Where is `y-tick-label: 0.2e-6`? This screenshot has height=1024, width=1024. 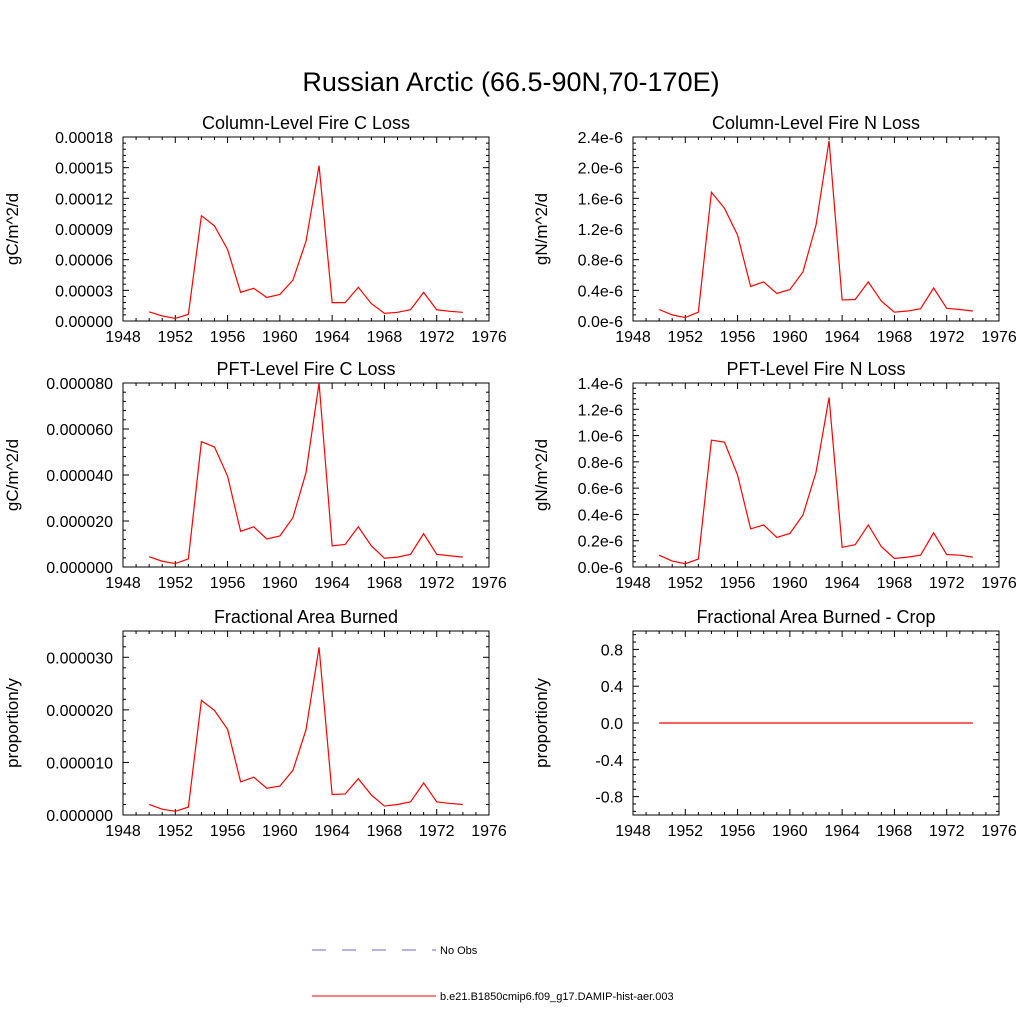 y-tick-label: 0.2e-6 is located at coordinates (600, 542).